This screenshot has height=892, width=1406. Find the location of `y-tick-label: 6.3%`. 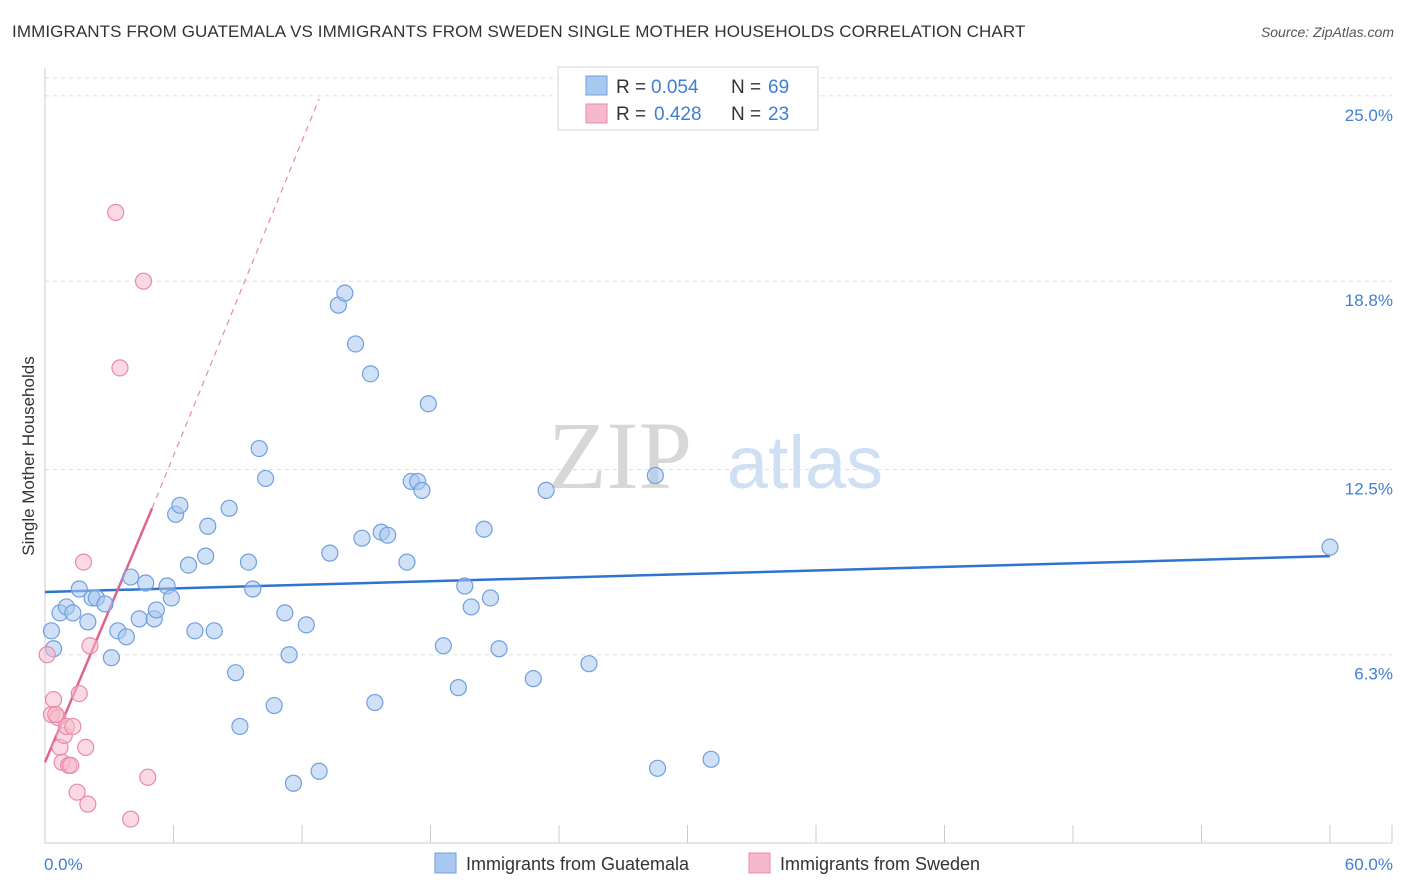

y-tick-label: 6.3% is located at coordinates (1373, 674).